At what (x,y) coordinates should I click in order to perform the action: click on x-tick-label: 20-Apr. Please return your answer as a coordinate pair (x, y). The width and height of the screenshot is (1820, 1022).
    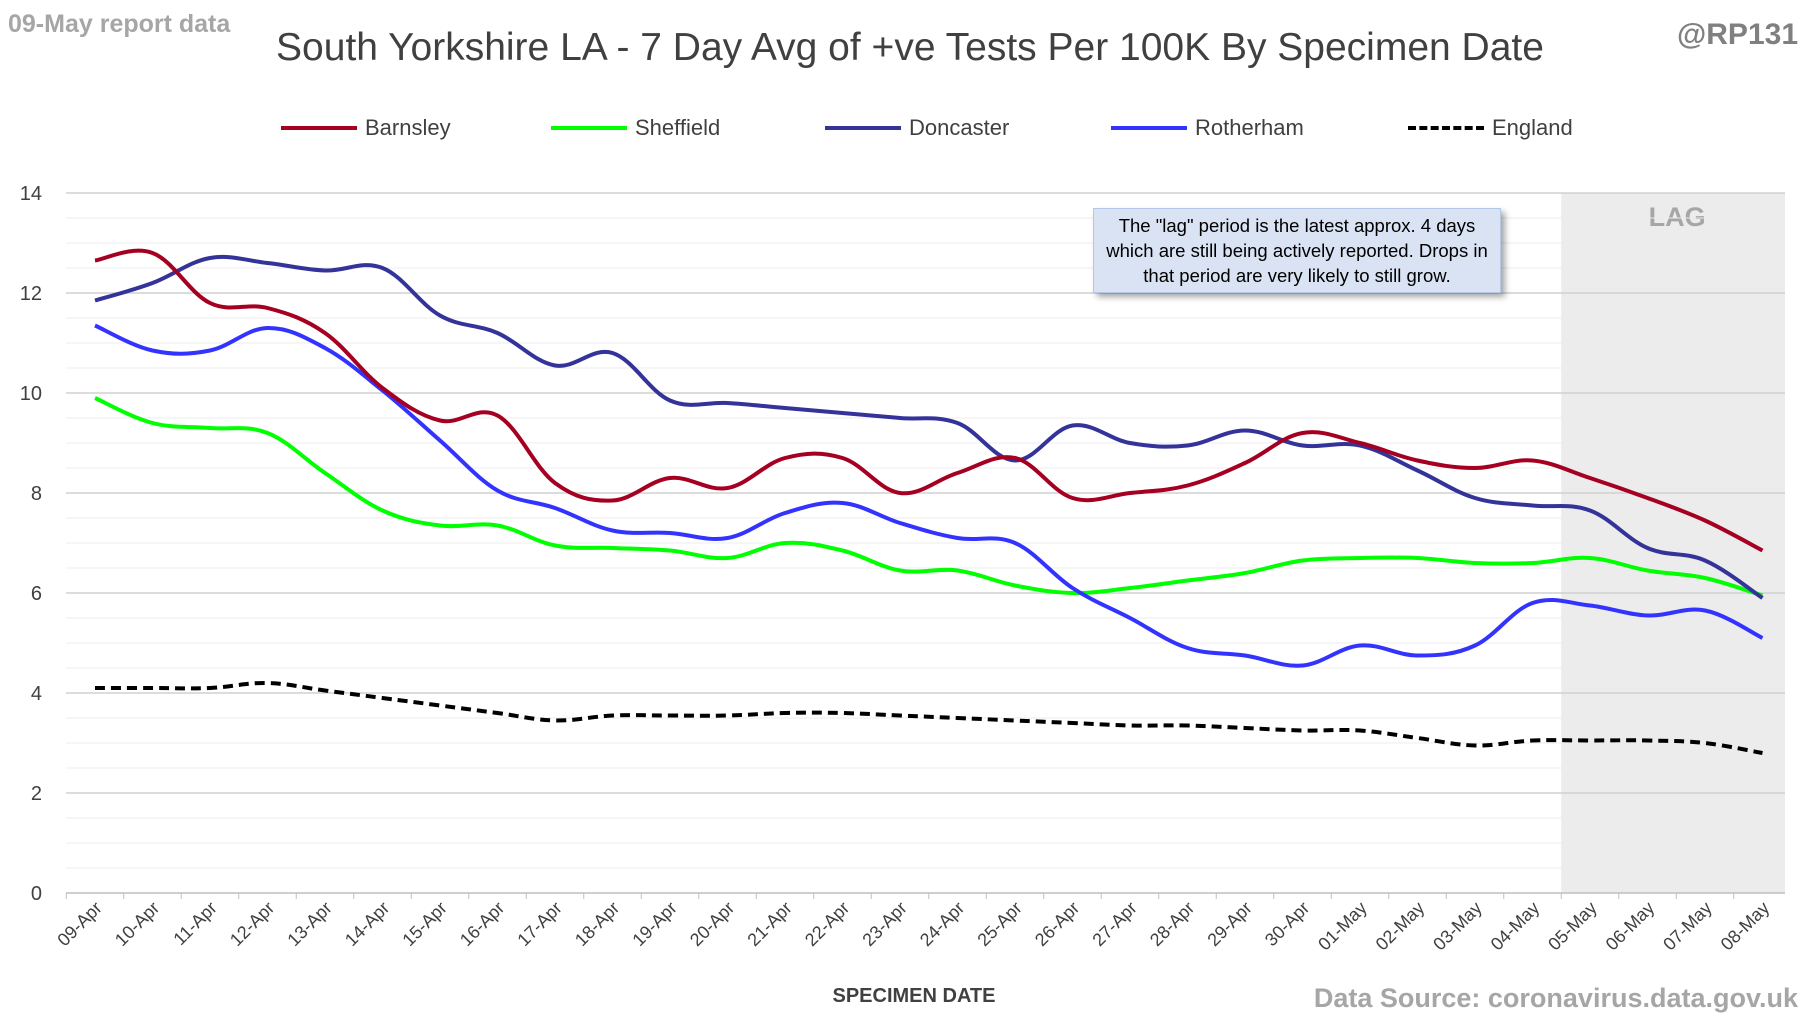
    Looking at the image, I should click on (712, 924).